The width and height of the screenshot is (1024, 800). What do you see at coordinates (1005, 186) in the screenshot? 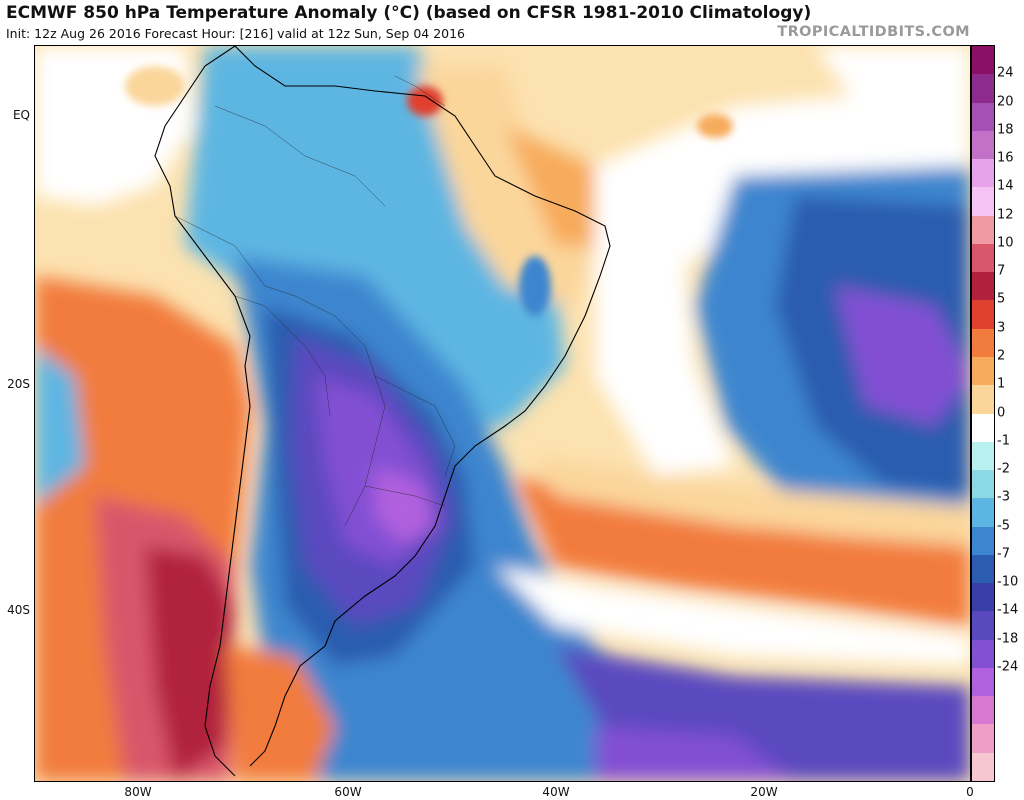
I see `colorbar-tick-label: 14` at bounding box center [1005, 186].